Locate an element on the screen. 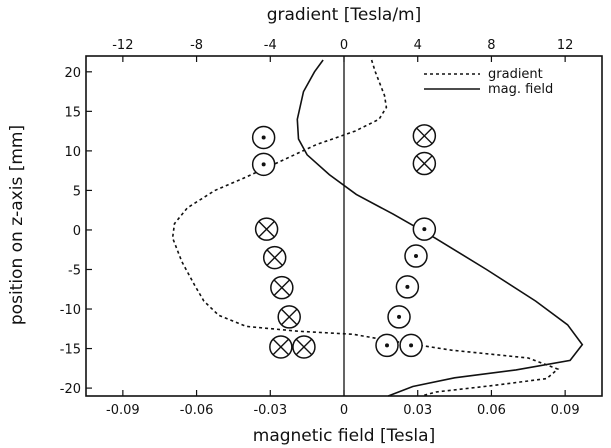 This screenshot has width=611, height=448. legend-gradient-label: gradient is located at coordinates (515, 74).